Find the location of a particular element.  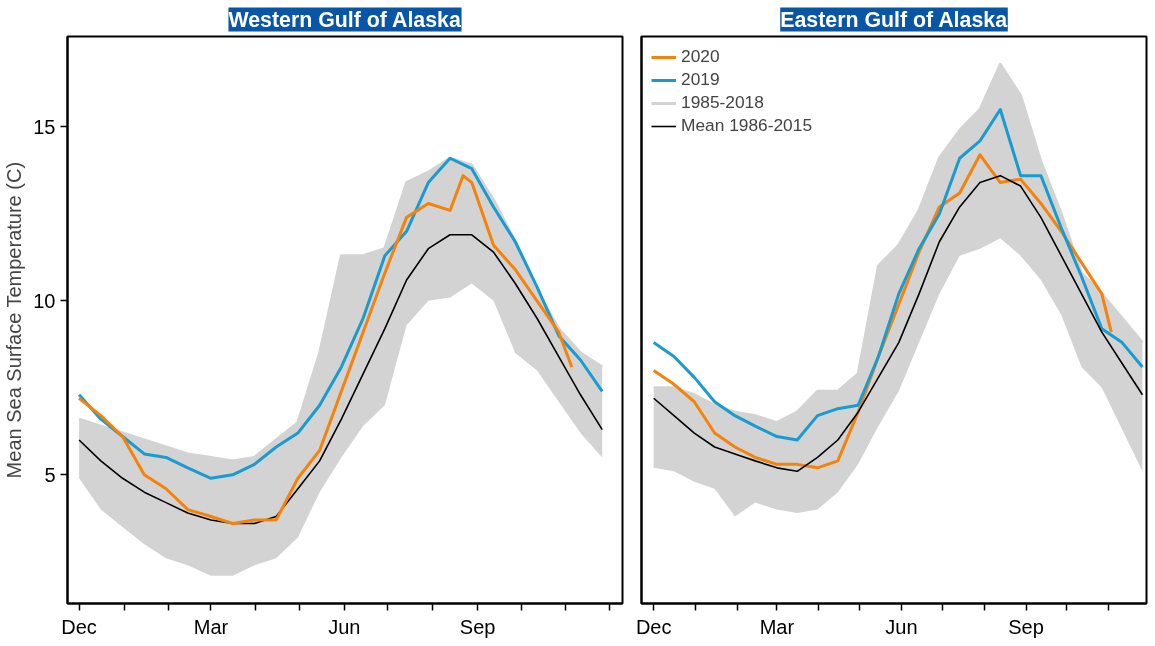

y-tick-label: 15 is located at coordinates (44, 126).